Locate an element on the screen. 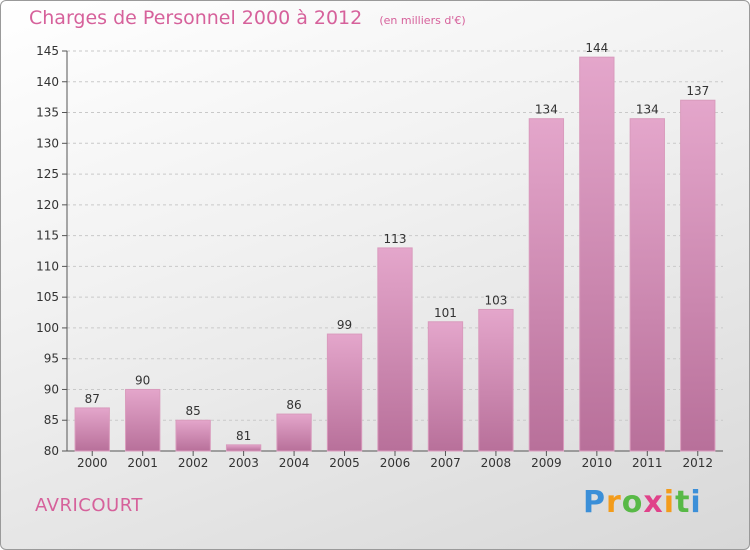 The height and width of the screenshot is (550, 750). x-tick-label: 2004 is located at coordinates (294, 463).